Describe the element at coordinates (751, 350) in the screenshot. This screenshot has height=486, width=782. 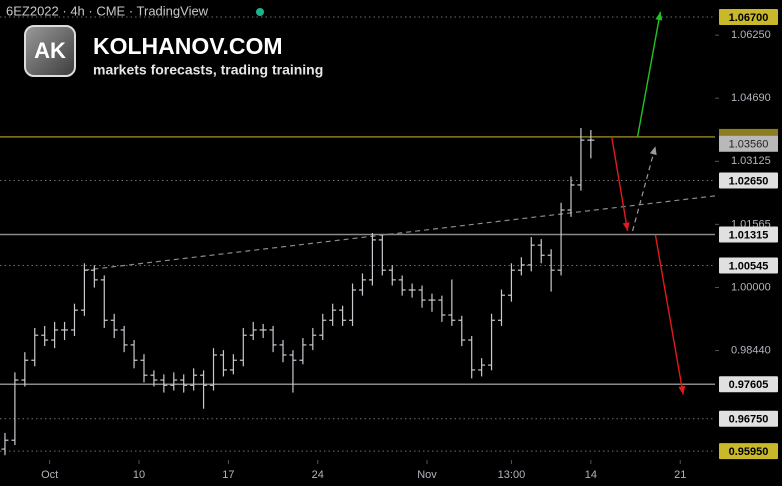
I see `y-tick-label: 0.98440` at that location.